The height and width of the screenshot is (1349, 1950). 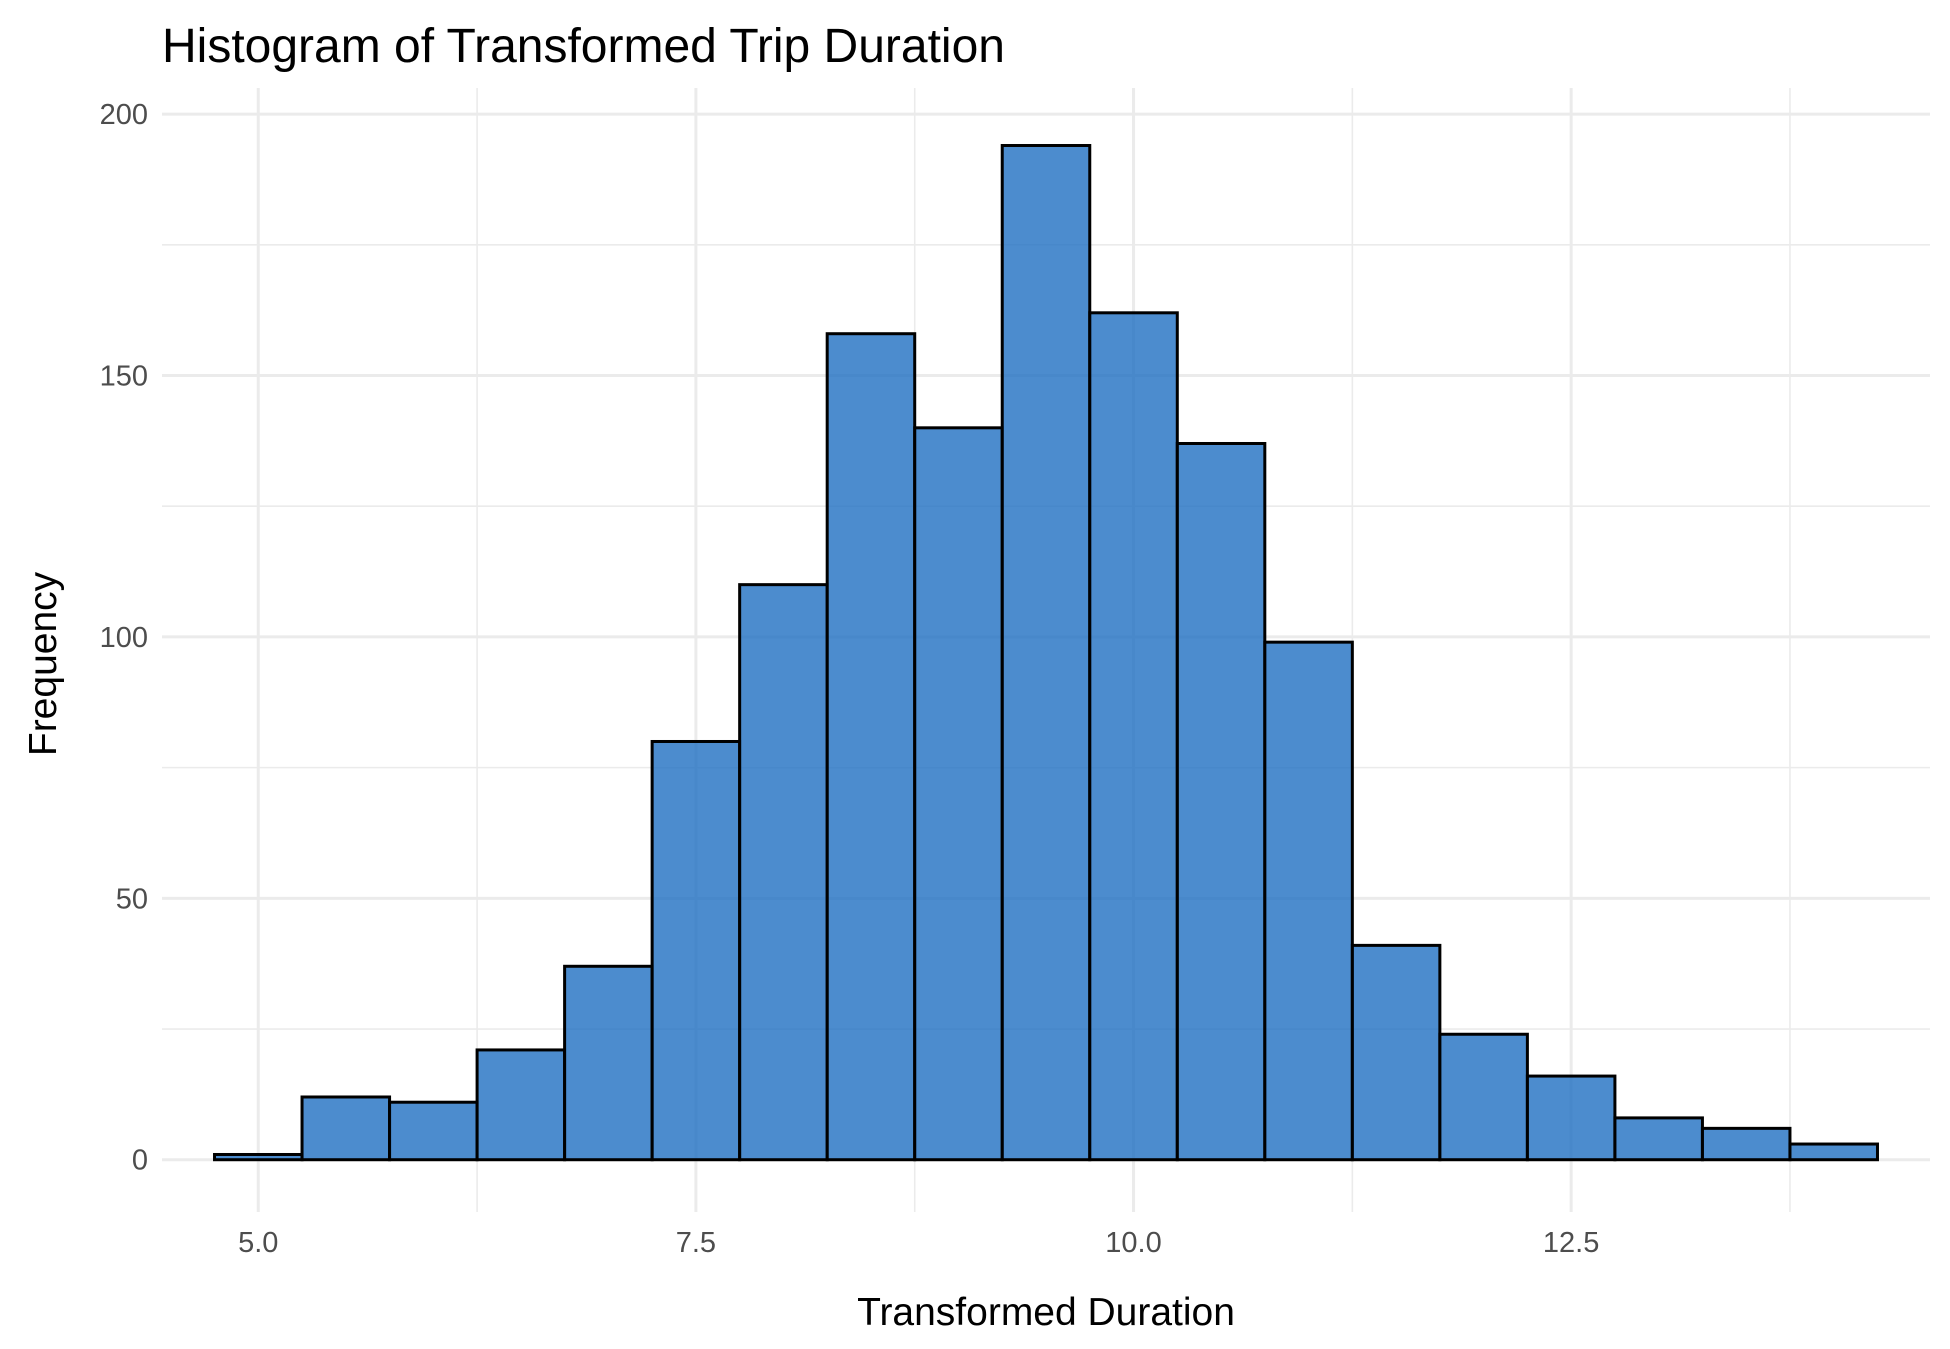 What do you see at coordinates (132, 899) in the screenshot?
I see `y-tick-label: 50` at bounding box center [132, 899].